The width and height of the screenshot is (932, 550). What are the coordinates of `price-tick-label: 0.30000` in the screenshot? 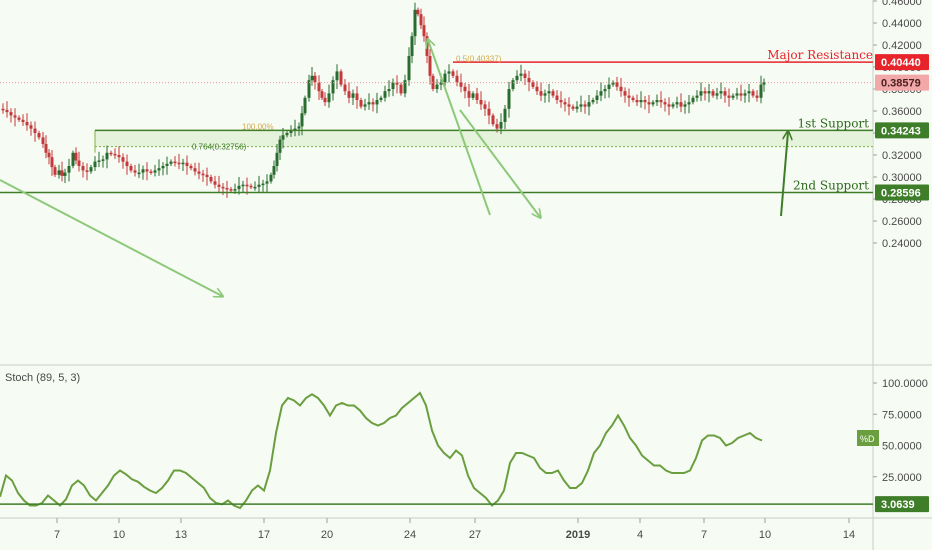 It's located at (902, 178).